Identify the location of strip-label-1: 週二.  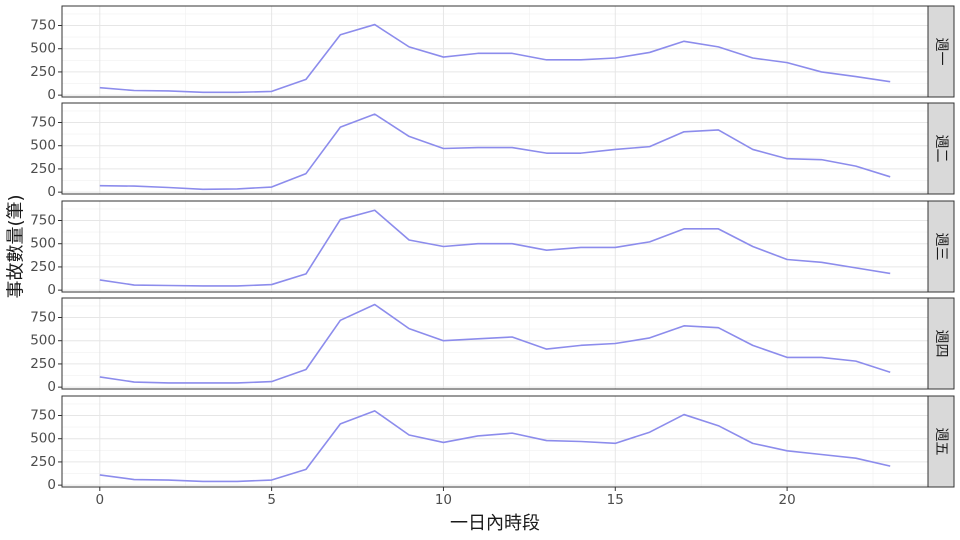
(941, 149).